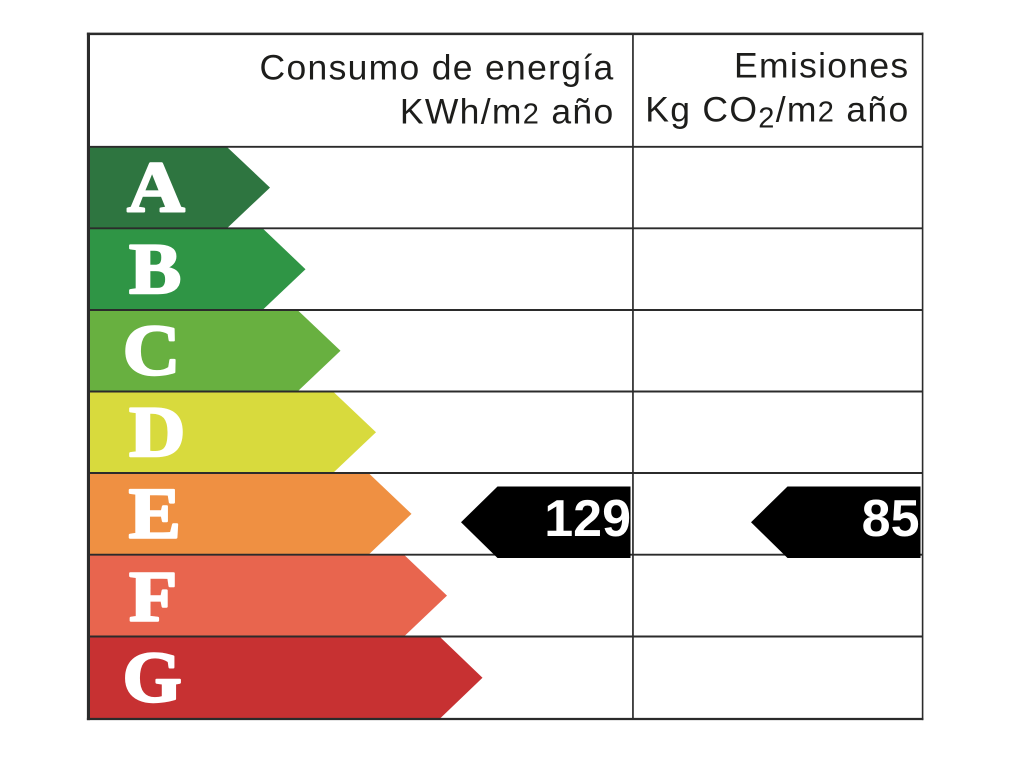 Image resolution: width=1020 pixels, height=765 pixels. I want to click on svg-text: D, so click(157, 432).